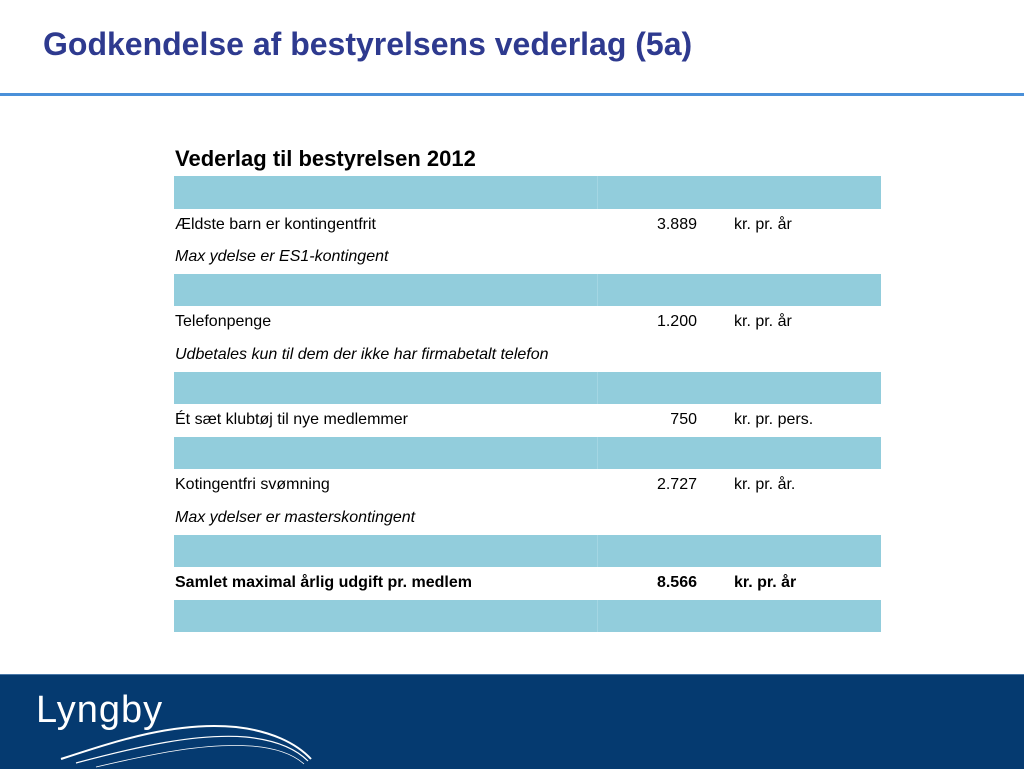 This screenshot has height=771, width=1024. I want to click on row-amount: 750, so click(683, 420).